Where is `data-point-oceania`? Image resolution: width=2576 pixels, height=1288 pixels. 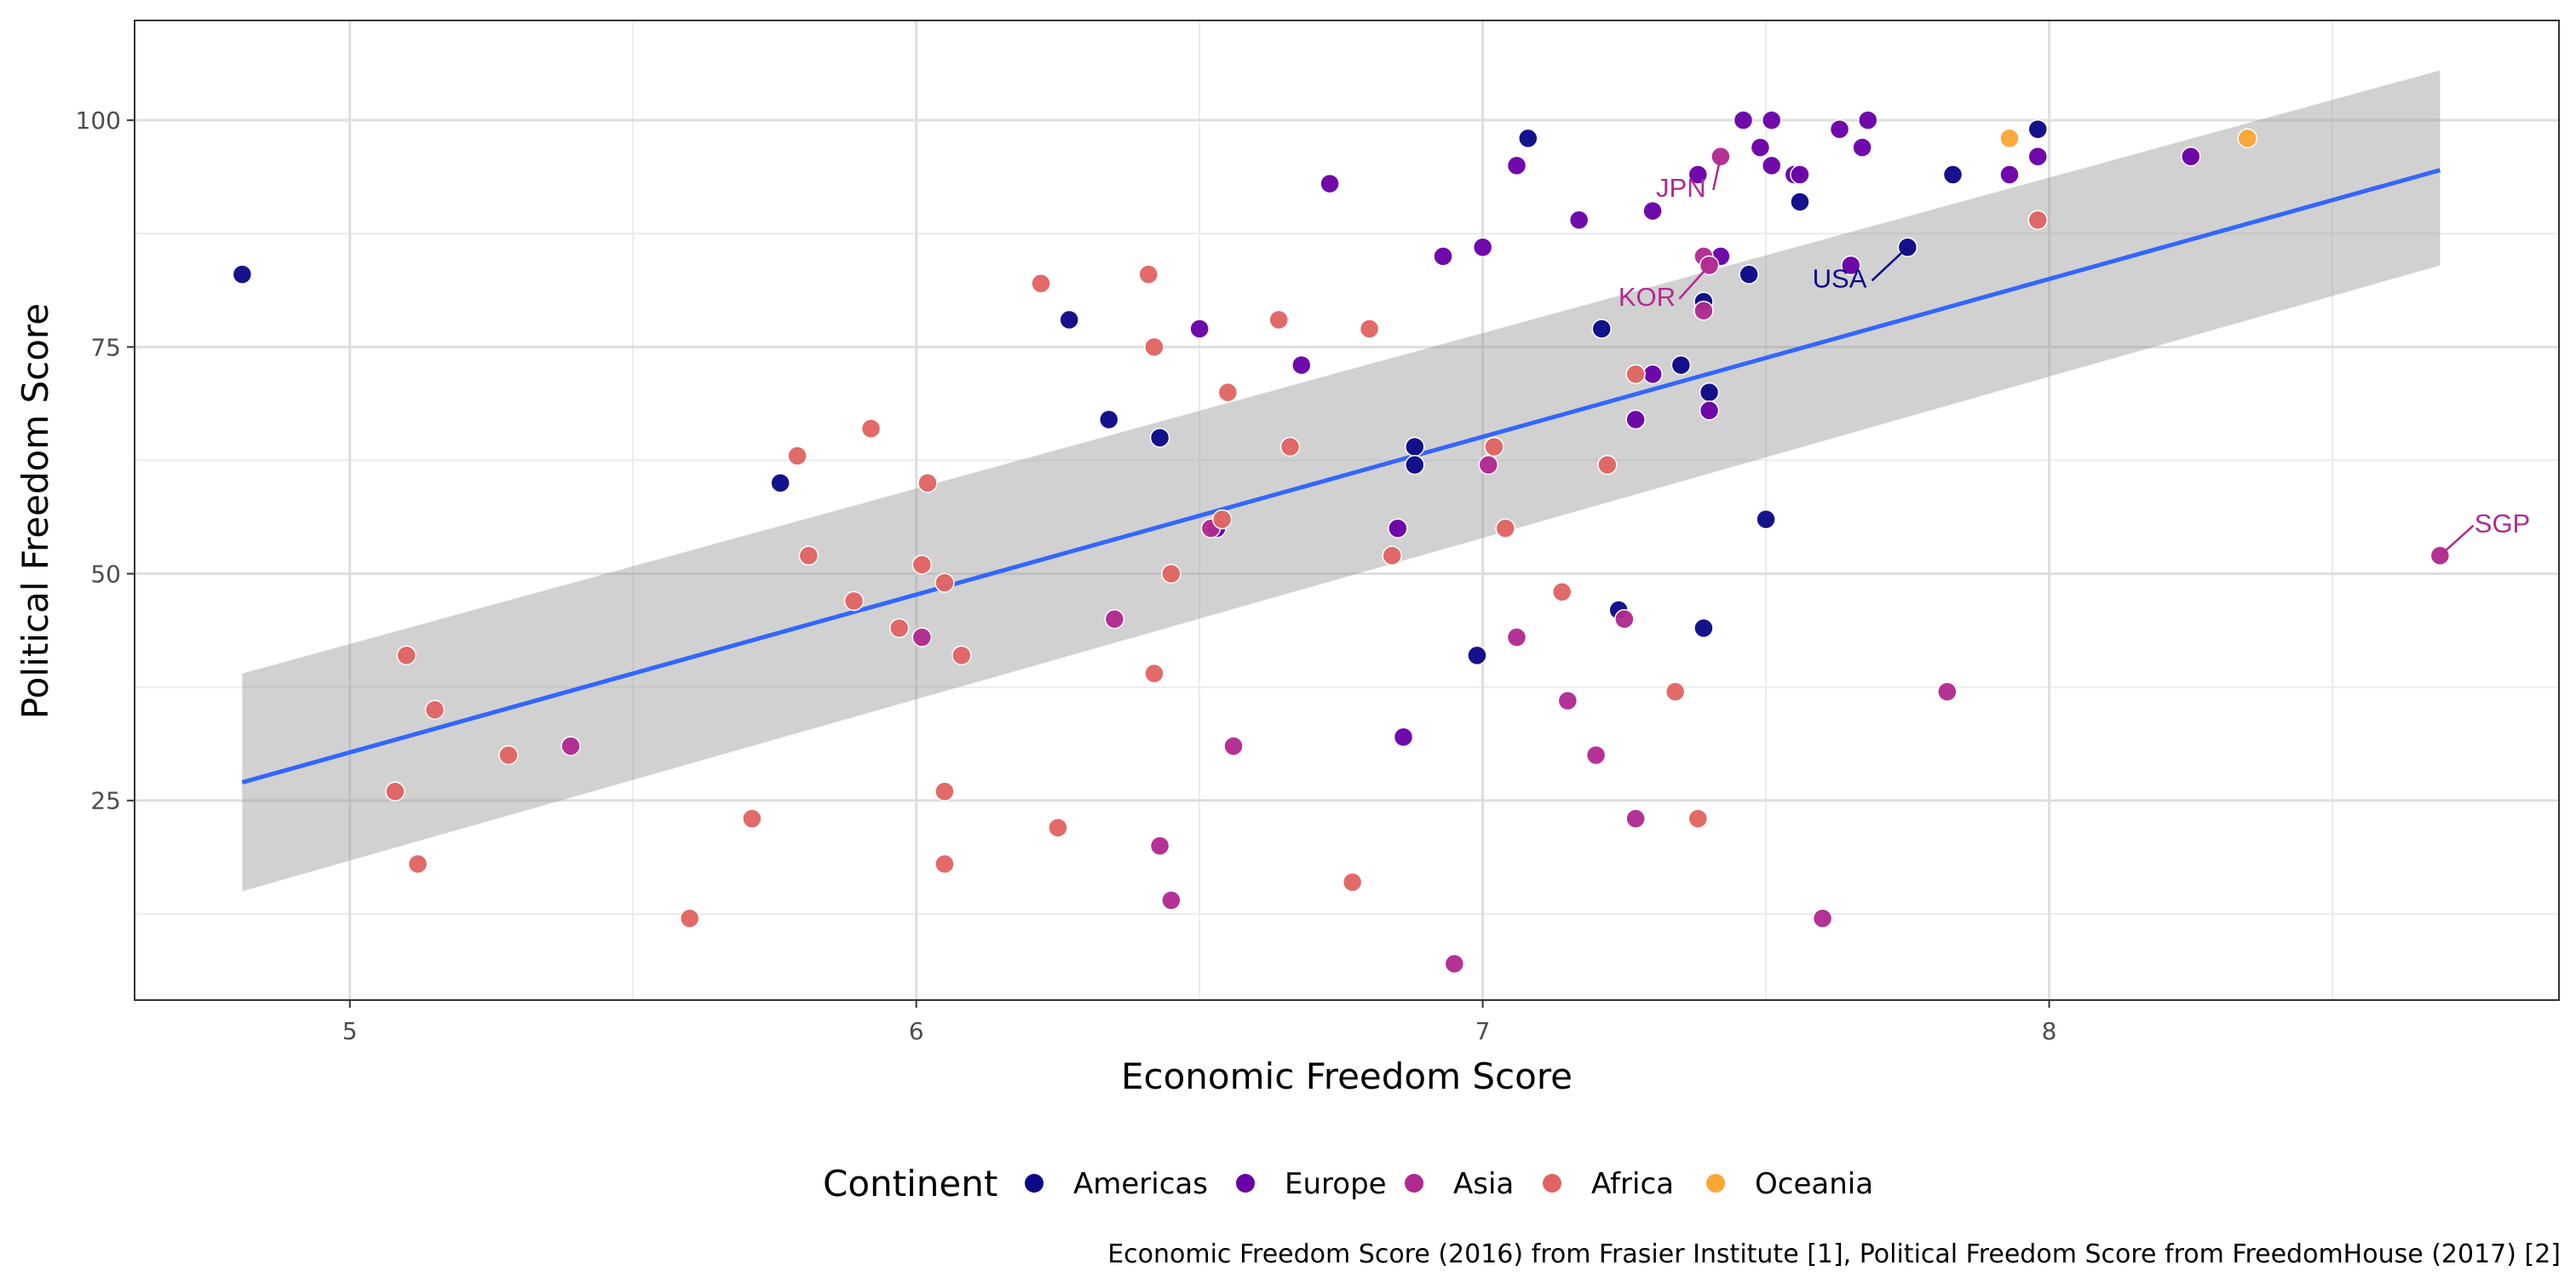
data-point-oceania is located at coordinates (2247, 139).